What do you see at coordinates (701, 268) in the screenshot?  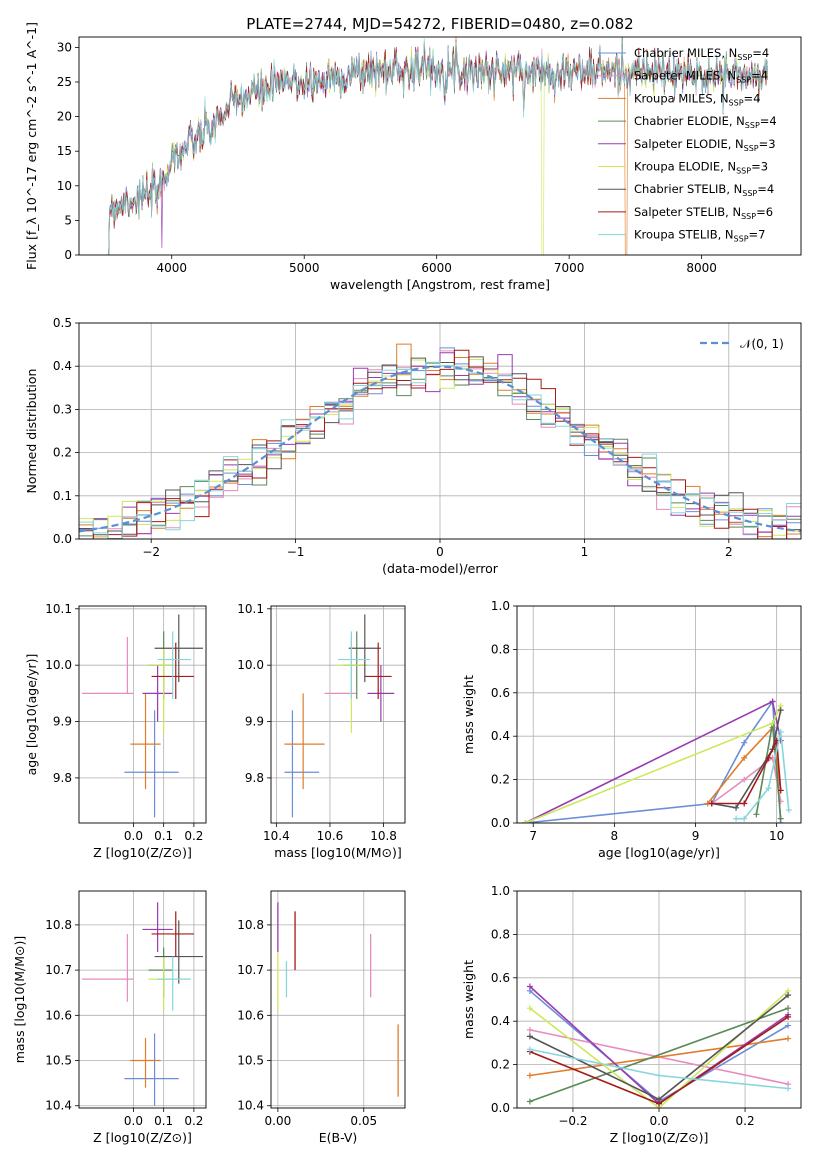 I see `x-tick-label: 8000` at bounding box center [701, 268].